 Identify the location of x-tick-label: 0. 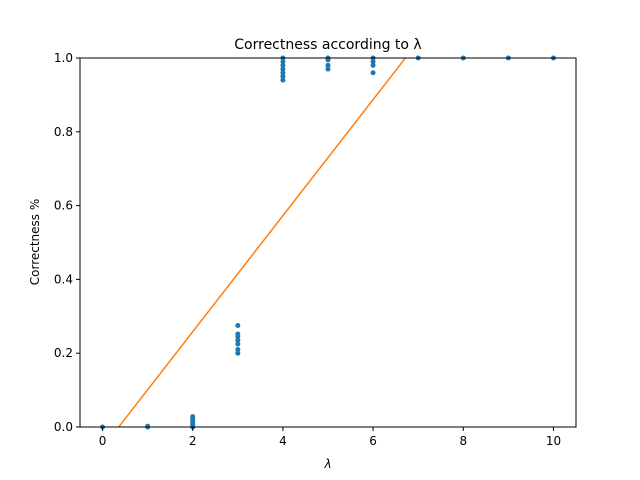
(103, 441).